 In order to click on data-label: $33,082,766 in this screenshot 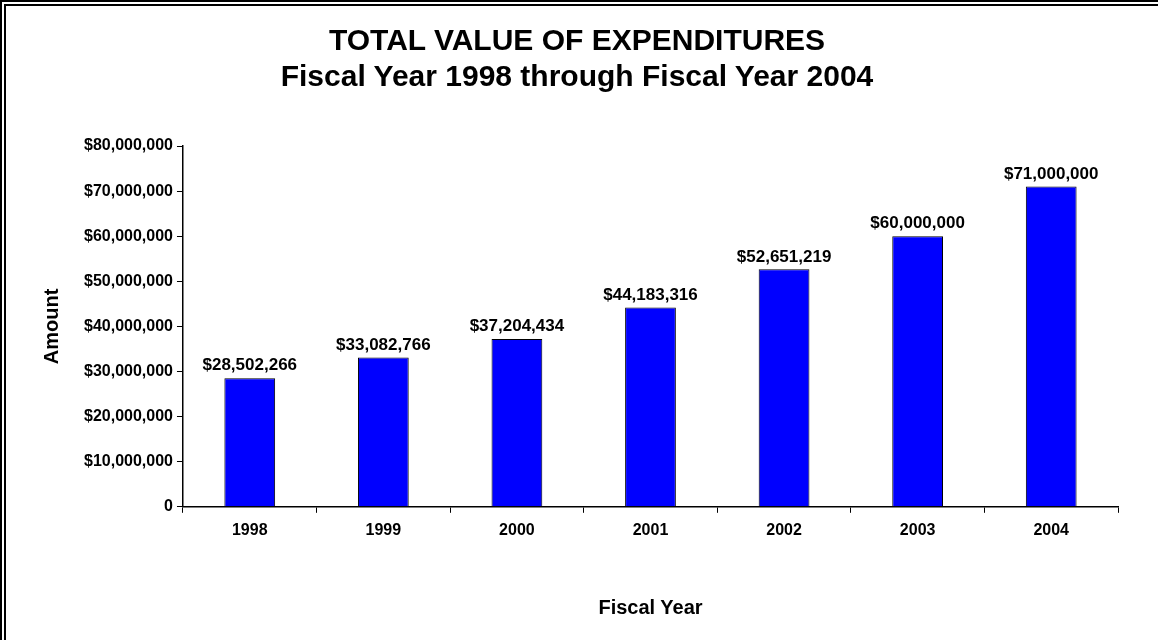, I will do `click(383, 344)`.